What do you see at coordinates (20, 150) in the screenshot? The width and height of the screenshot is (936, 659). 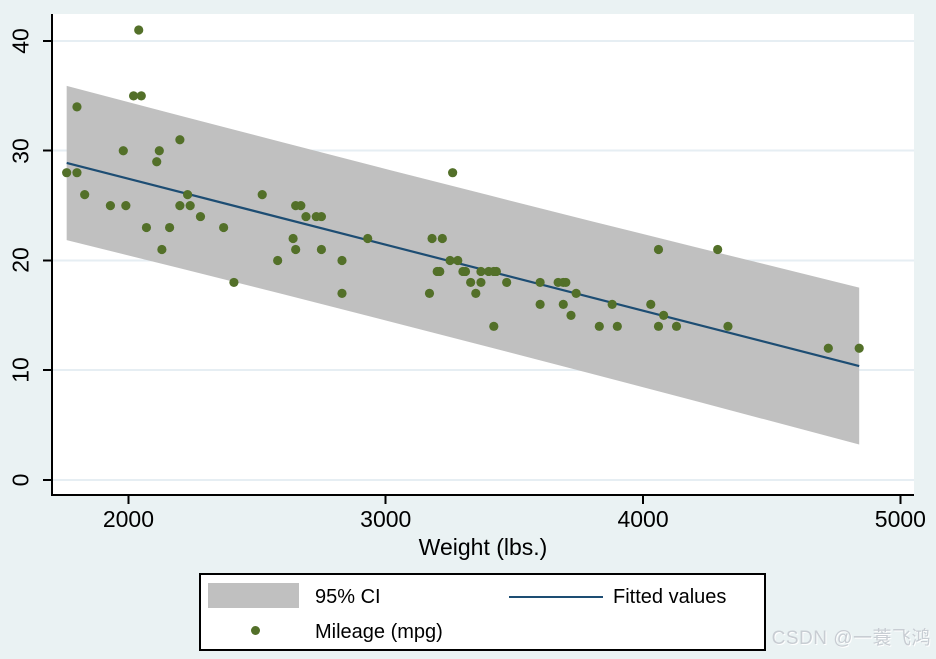 I see `y-tick-label: 30` at bounding box center [20, 150].